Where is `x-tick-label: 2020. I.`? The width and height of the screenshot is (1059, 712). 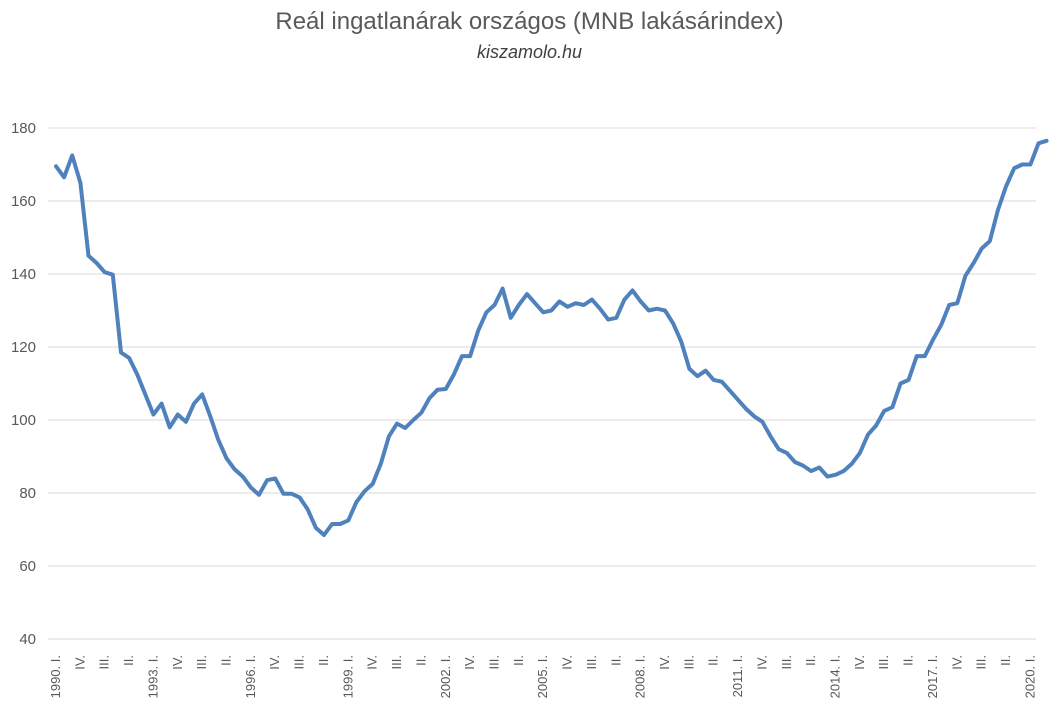 x-tick-label: 2020. I. is located at coordinates (1029, 676).